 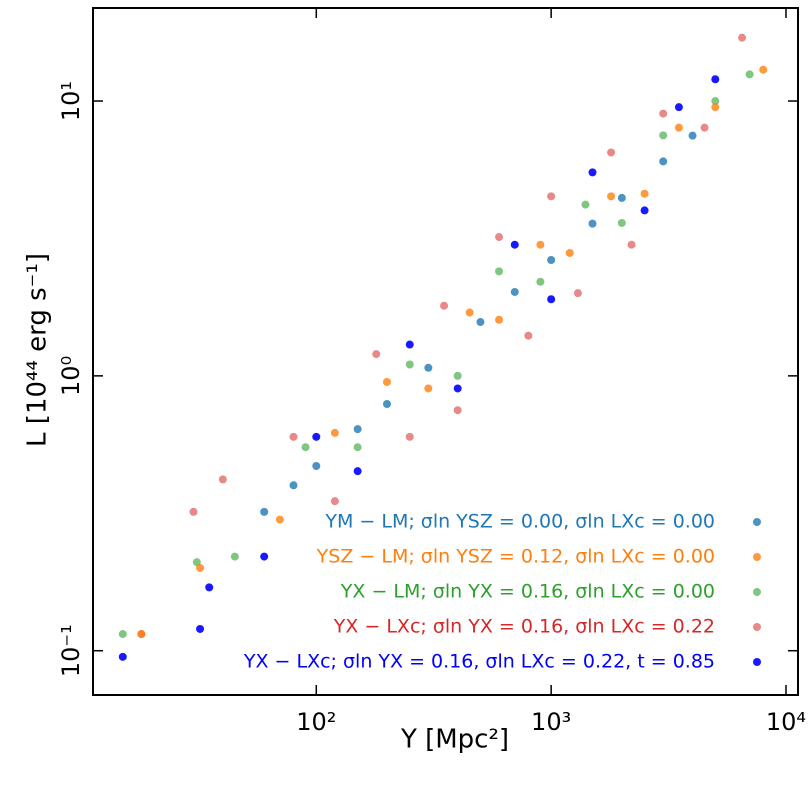 I want to click on x-tick-label: 10², so click(x=316, y=722).